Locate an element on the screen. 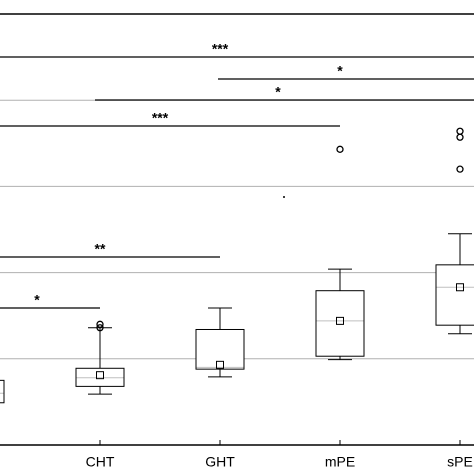  x-tick-label: CHT is located at coordinates (100, 462).